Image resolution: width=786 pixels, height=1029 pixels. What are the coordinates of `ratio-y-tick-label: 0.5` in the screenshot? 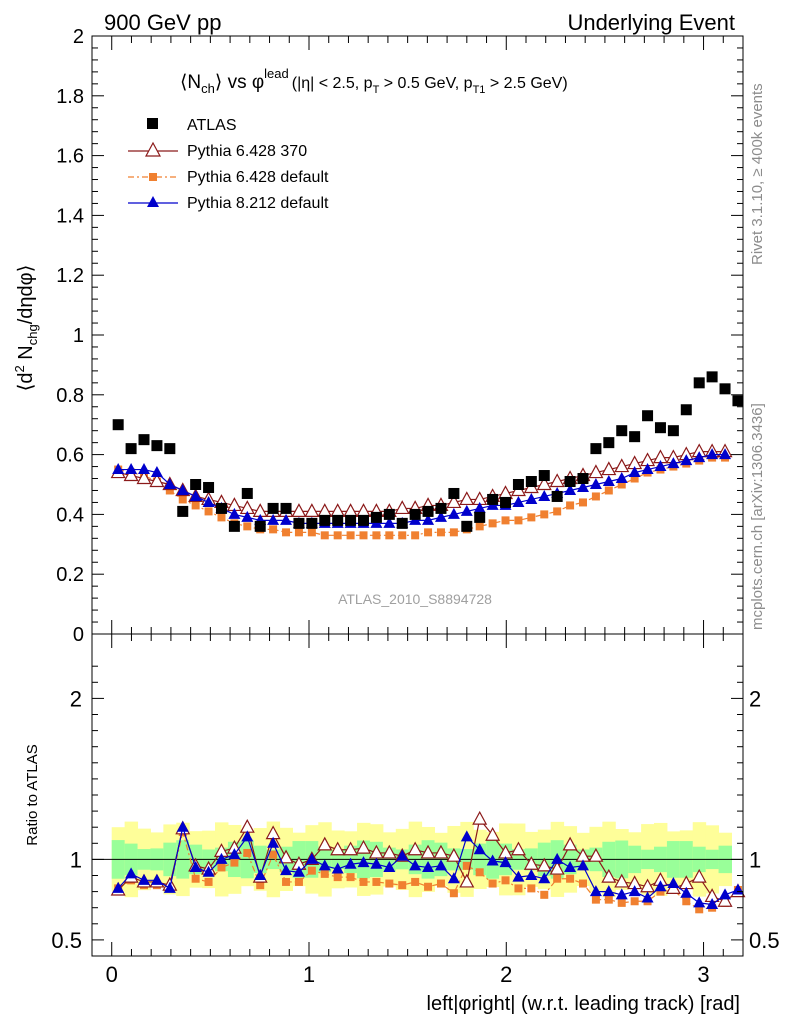 It's located at (66, 940).